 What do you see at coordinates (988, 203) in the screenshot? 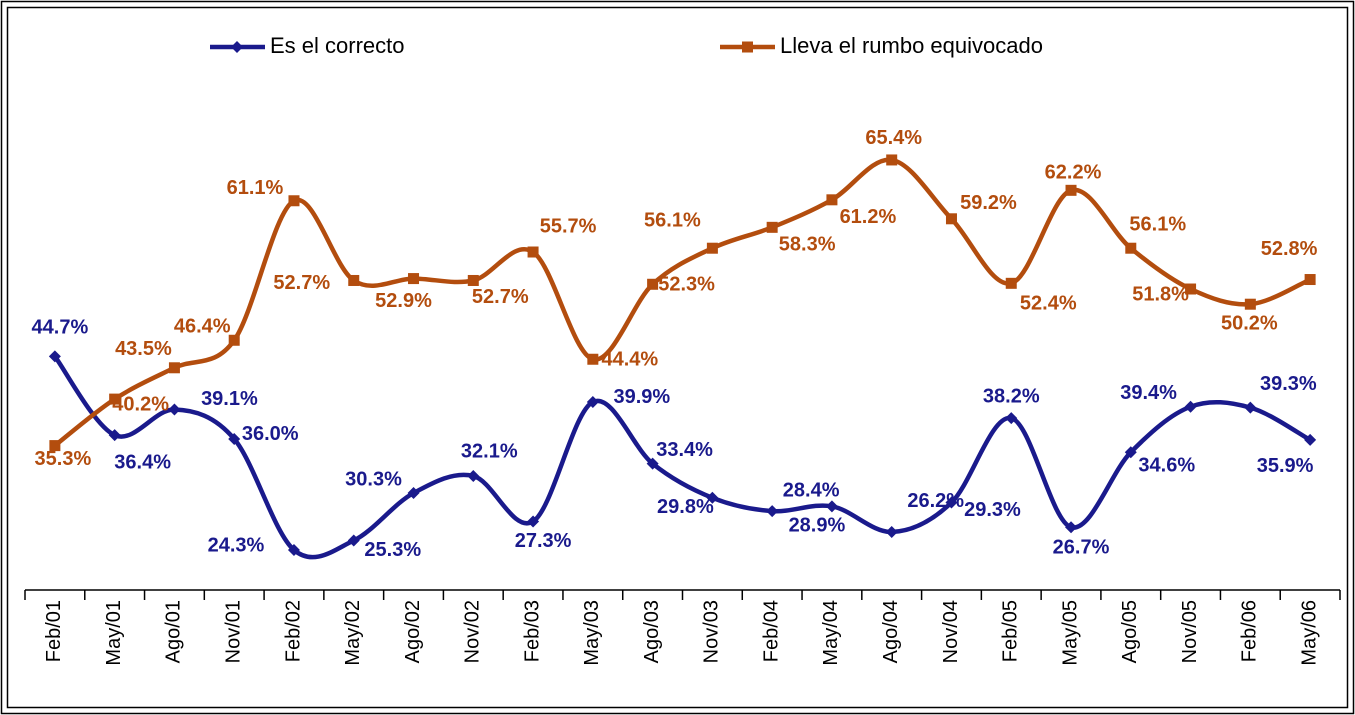
I see `data-label: 59.2%` at bounding box center [988, 203].